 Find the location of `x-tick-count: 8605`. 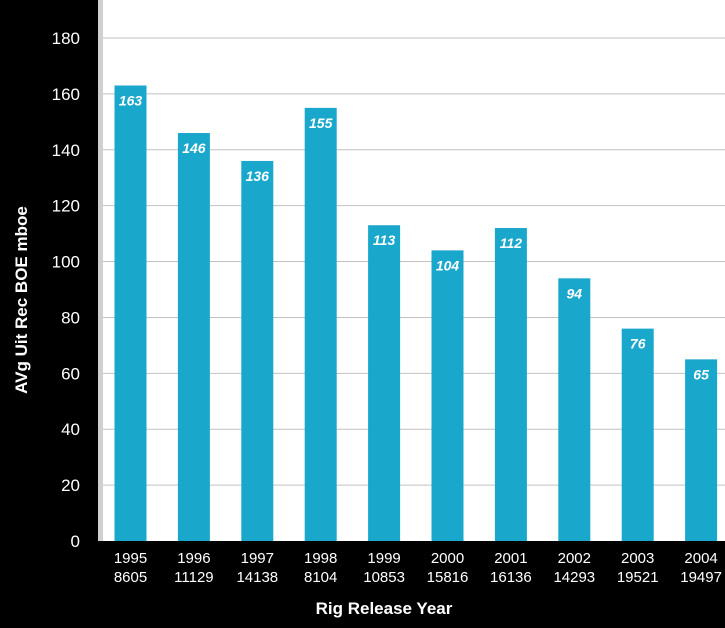

x-tick-count: 8605 is located at coordinates (130, 577).